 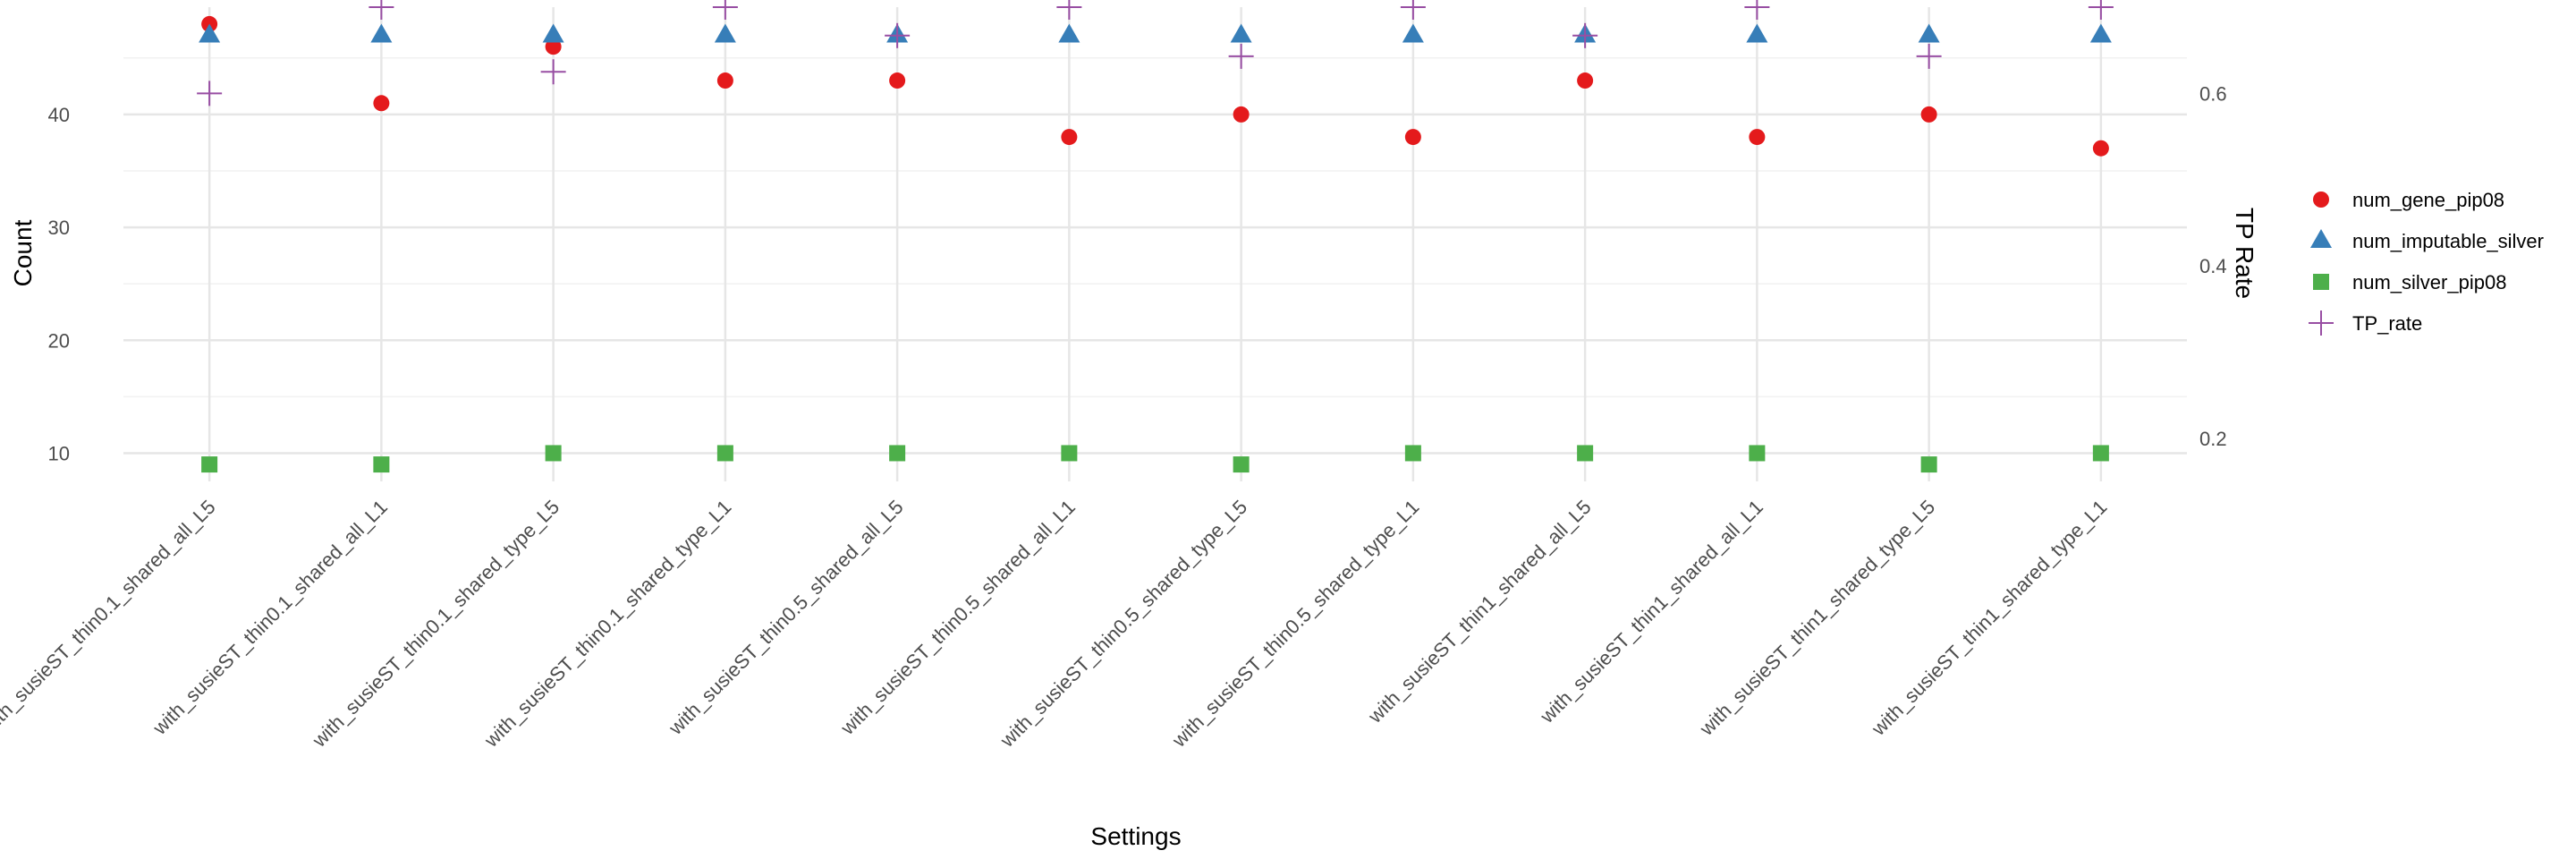 What do you see at coordinates (2213, 439) in the screenshot?
I see `y2-tick-label: 0.2` at bounding box center [2213, 439].